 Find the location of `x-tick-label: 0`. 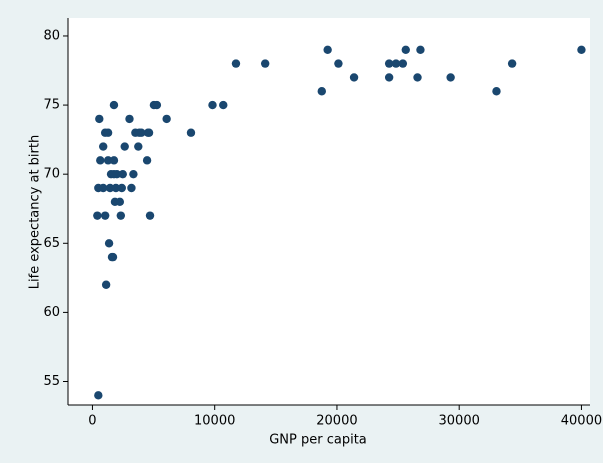

x-tick-label: 0 is located at coordinates (92, 421).